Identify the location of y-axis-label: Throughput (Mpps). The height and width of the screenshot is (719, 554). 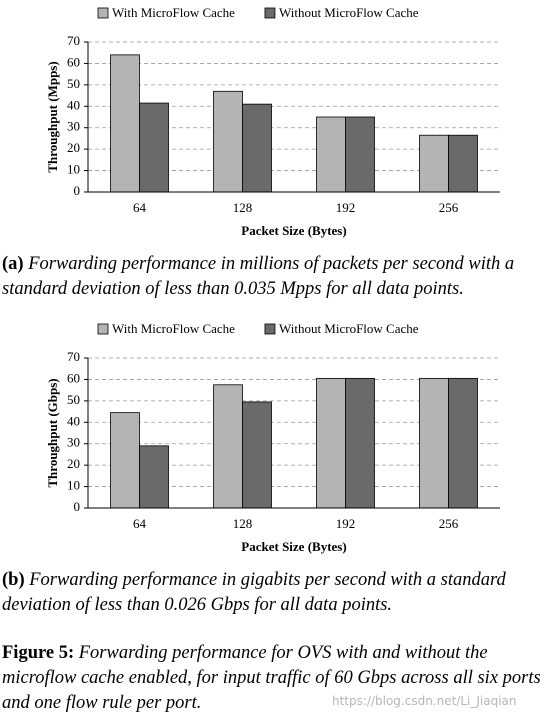
(52, 116).